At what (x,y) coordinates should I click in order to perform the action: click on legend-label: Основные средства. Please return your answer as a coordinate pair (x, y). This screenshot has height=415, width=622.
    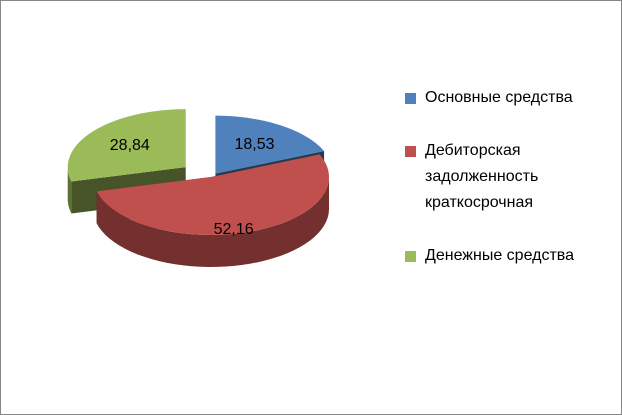
    Looking at the image, I should click on (499, 97).